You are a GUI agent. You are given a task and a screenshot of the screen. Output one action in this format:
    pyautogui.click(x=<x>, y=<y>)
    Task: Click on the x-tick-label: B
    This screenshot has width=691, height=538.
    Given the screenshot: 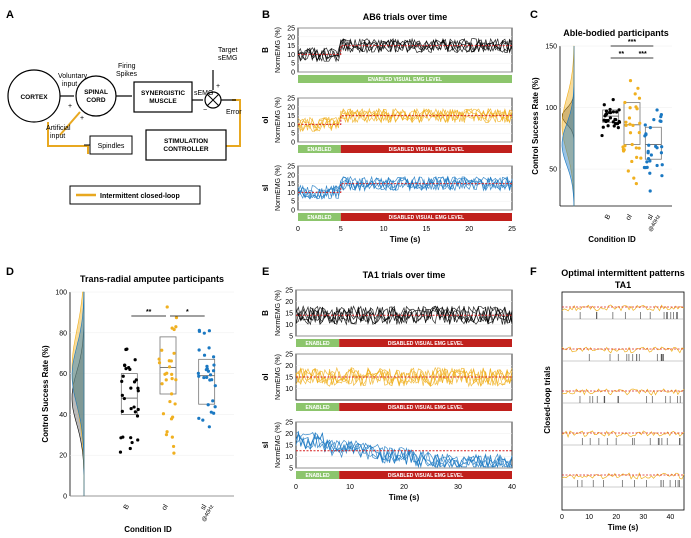 What is the action you would take?
    pyautogui.click(x=127, y=507)
    